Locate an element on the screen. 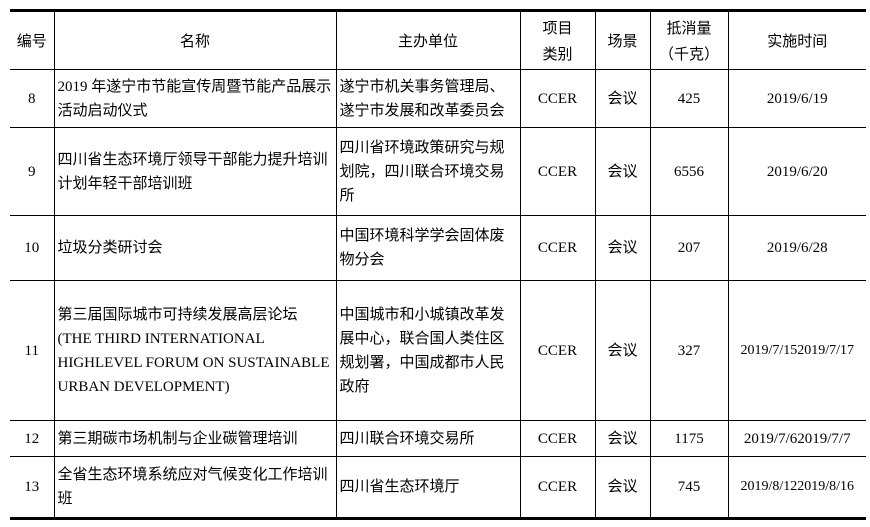 This screenshot has height=527, width=870. cell-no: 12 is located at coordinates (32, 438).